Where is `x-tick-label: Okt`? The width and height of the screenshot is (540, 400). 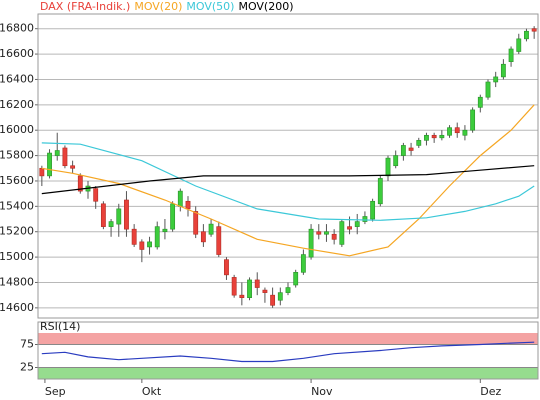 x-tick-label: Okt is located at coordinates (152, 391).